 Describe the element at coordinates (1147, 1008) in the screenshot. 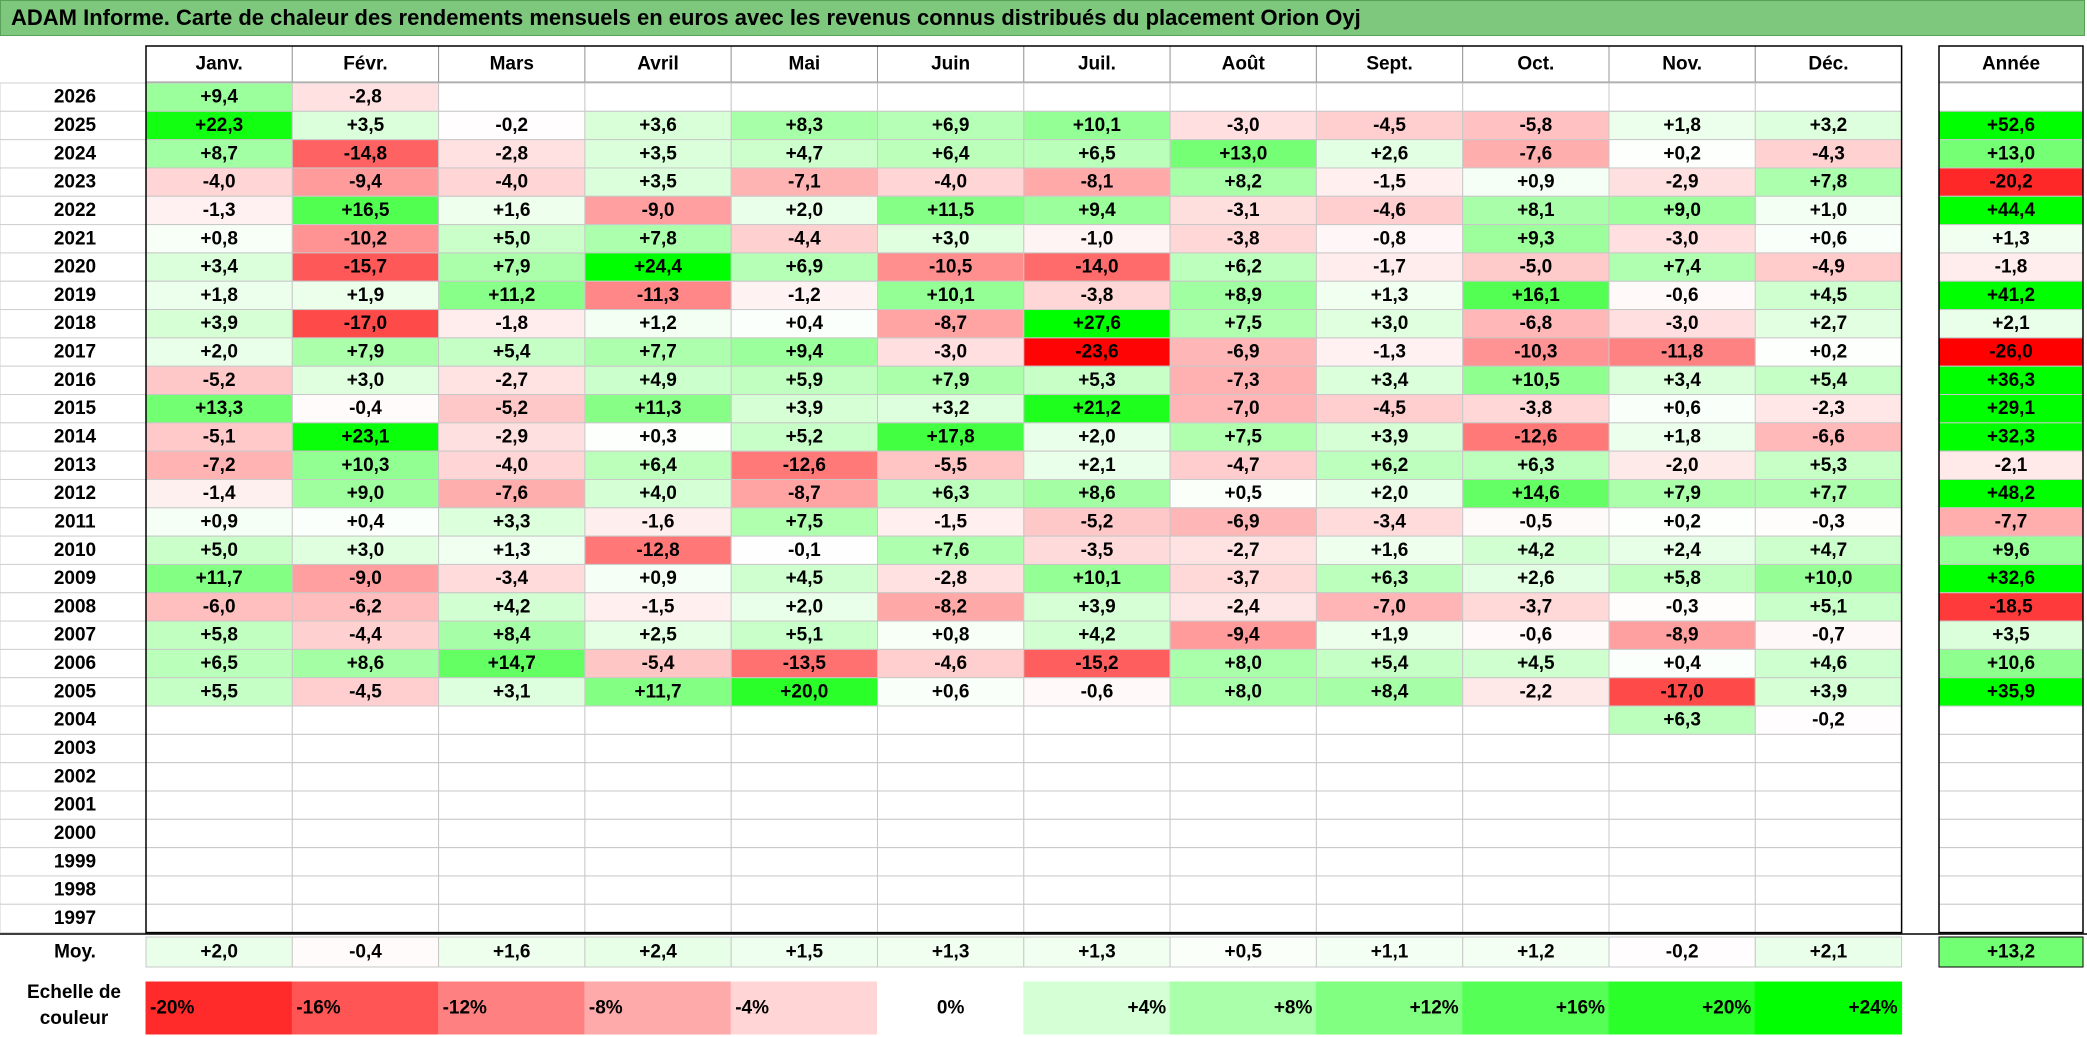

I see `color-scale-label: +4%` at that location.